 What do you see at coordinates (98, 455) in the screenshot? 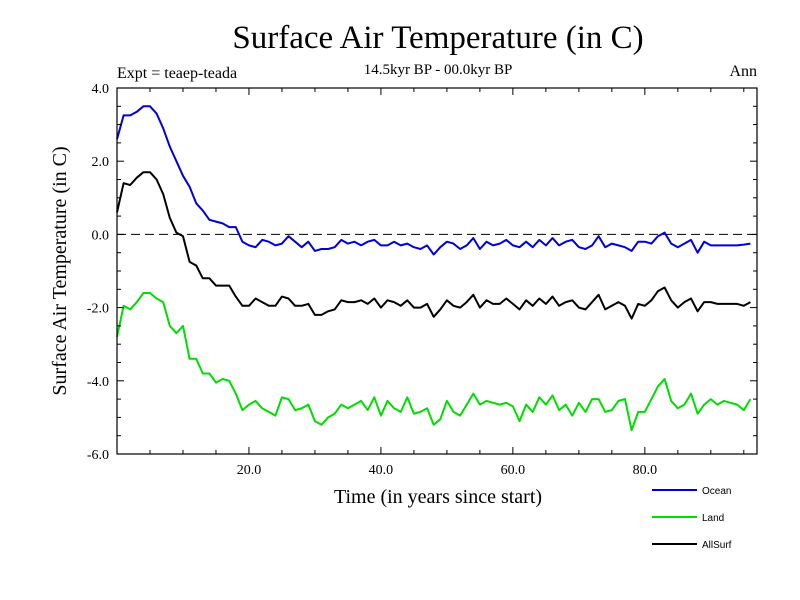
I see `y-tick-label: -6.0` at bounding box center [98, 455].